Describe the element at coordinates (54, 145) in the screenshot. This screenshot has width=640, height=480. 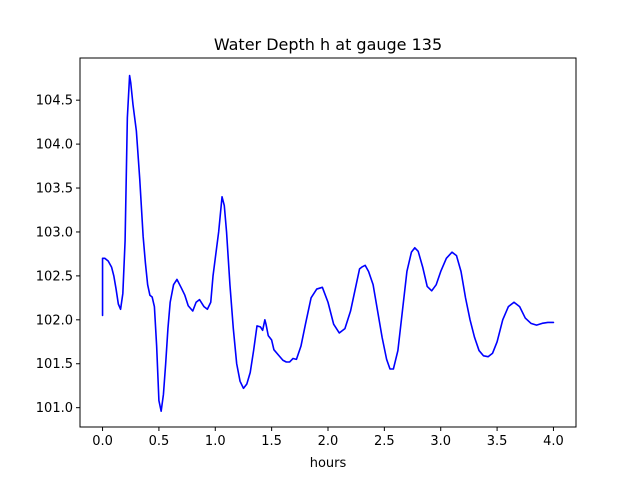
I see `y-tick-label: 104.0` at that location.